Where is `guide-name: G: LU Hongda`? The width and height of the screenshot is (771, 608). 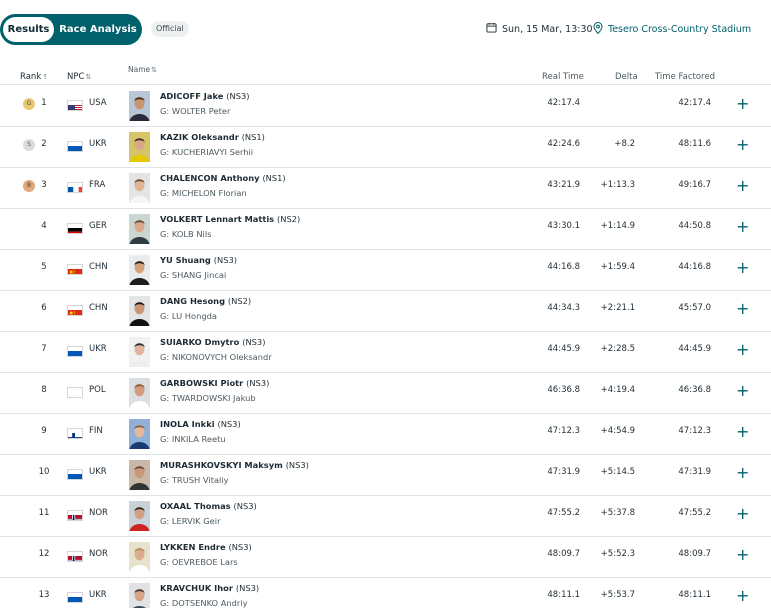 guide-name: G: LU Hongda is located at coordinates (188, 316).